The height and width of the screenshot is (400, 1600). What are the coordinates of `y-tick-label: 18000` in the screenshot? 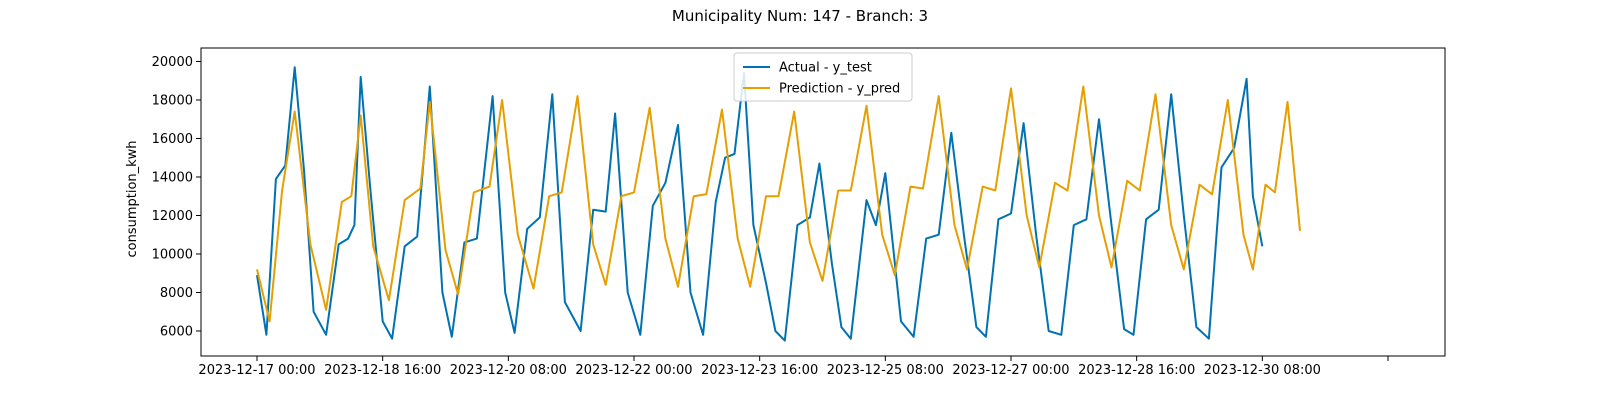 It's located at (172, 100).